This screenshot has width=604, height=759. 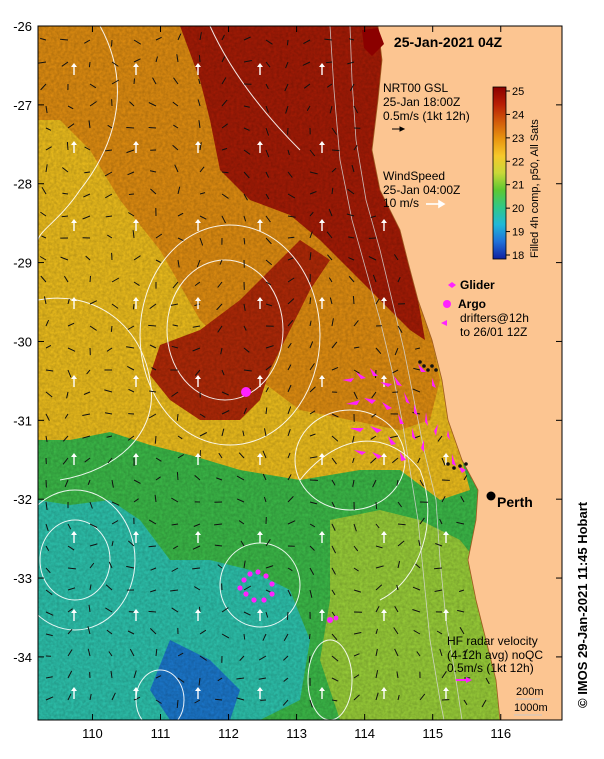 What do you see at coordinates (421, 102) in the screenshot?
I see `gsl-time: 25-Jan 18:00Z` at bounding box center [421, 102].